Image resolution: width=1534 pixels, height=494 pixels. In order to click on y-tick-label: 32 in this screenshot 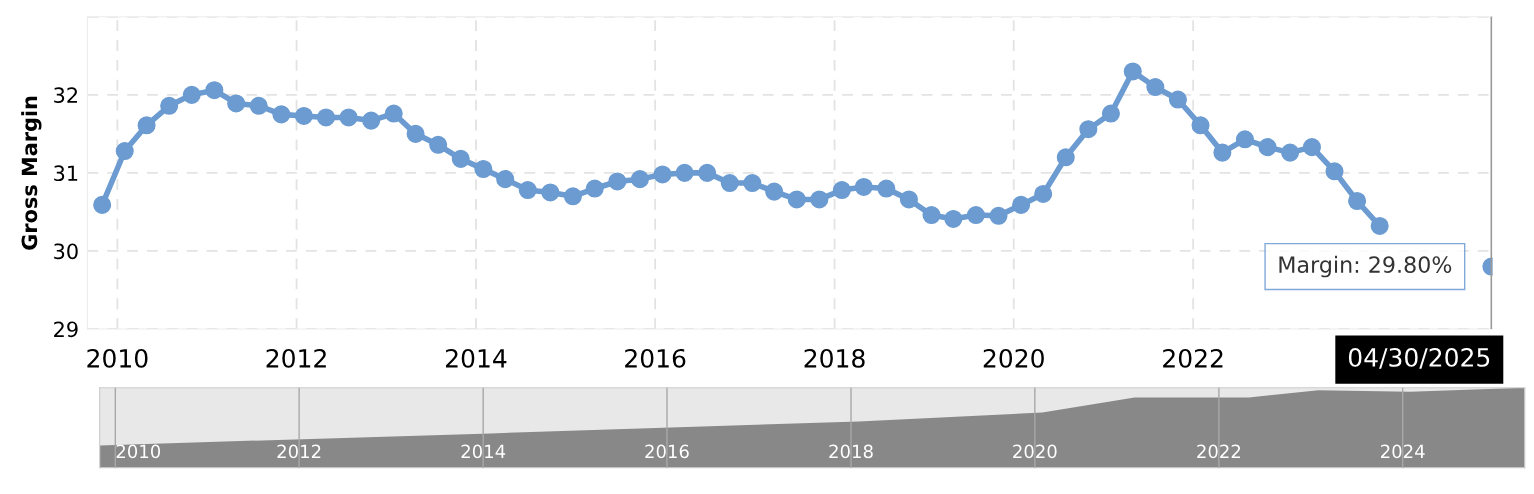, I will do `click(66, 95)`.